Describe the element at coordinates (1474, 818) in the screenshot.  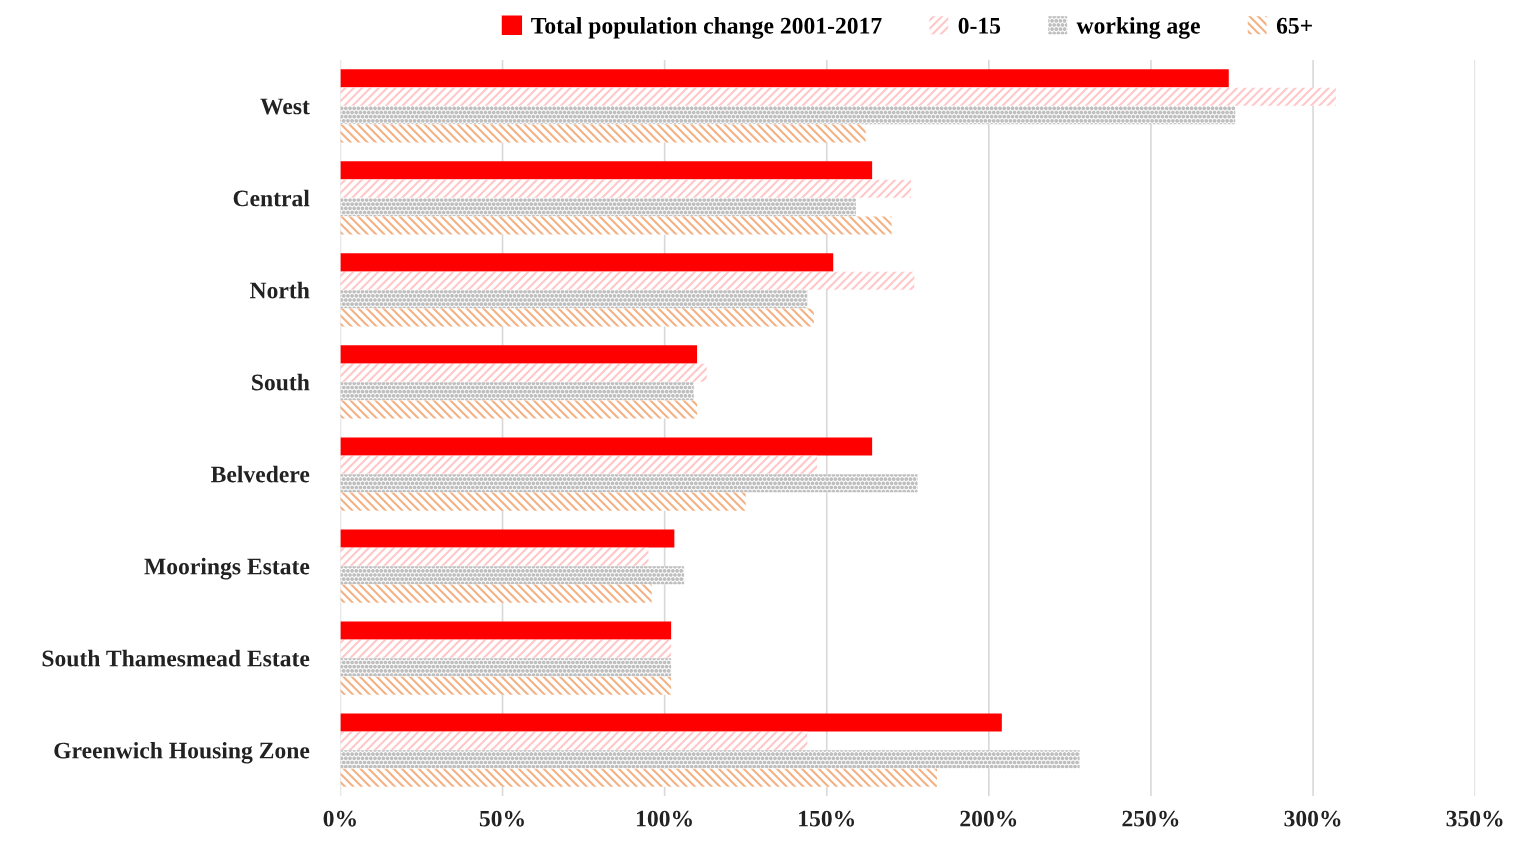
I see `x-tick-label: 350%` at that location.